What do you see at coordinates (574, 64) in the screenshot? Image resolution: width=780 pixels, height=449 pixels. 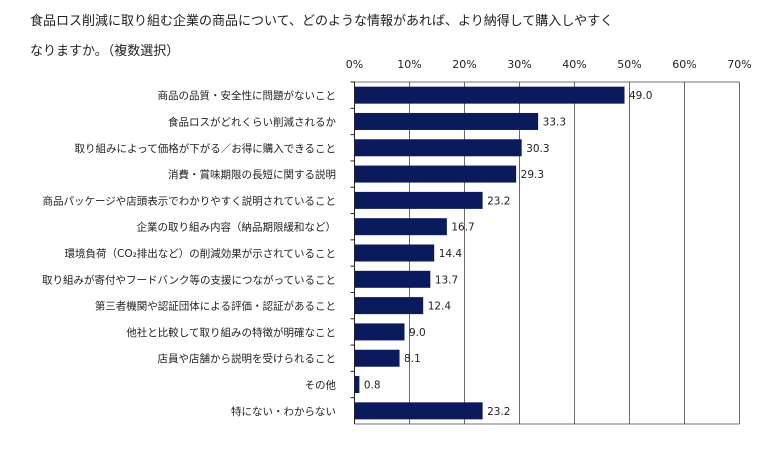 I see `x-tick-label: 40%` at bounding box center [574, 64].